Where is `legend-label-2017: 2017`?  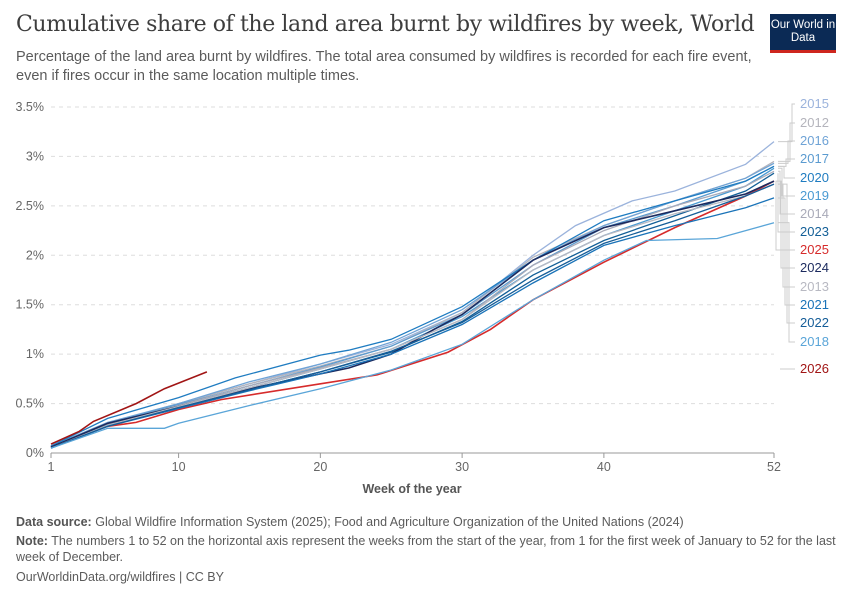 legend-label-2017: 2017 is located at coordinates (814, 158).